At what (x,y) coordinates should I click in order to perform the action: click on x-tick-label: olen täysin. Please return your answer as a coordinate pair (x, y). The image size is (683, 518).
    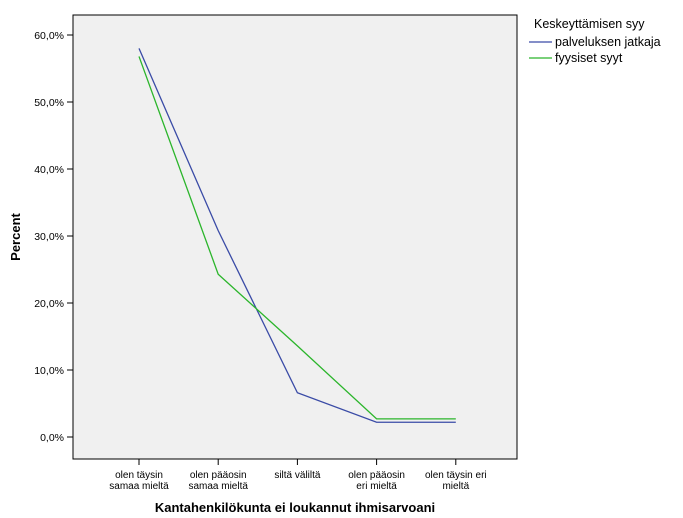
    Looking at the image, I should click on (139, 475).